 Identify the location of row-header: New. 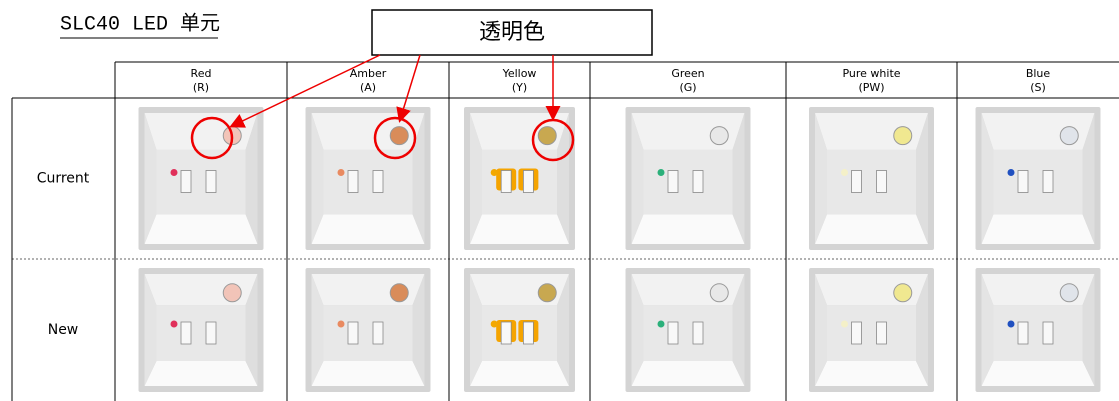
(63, 330).